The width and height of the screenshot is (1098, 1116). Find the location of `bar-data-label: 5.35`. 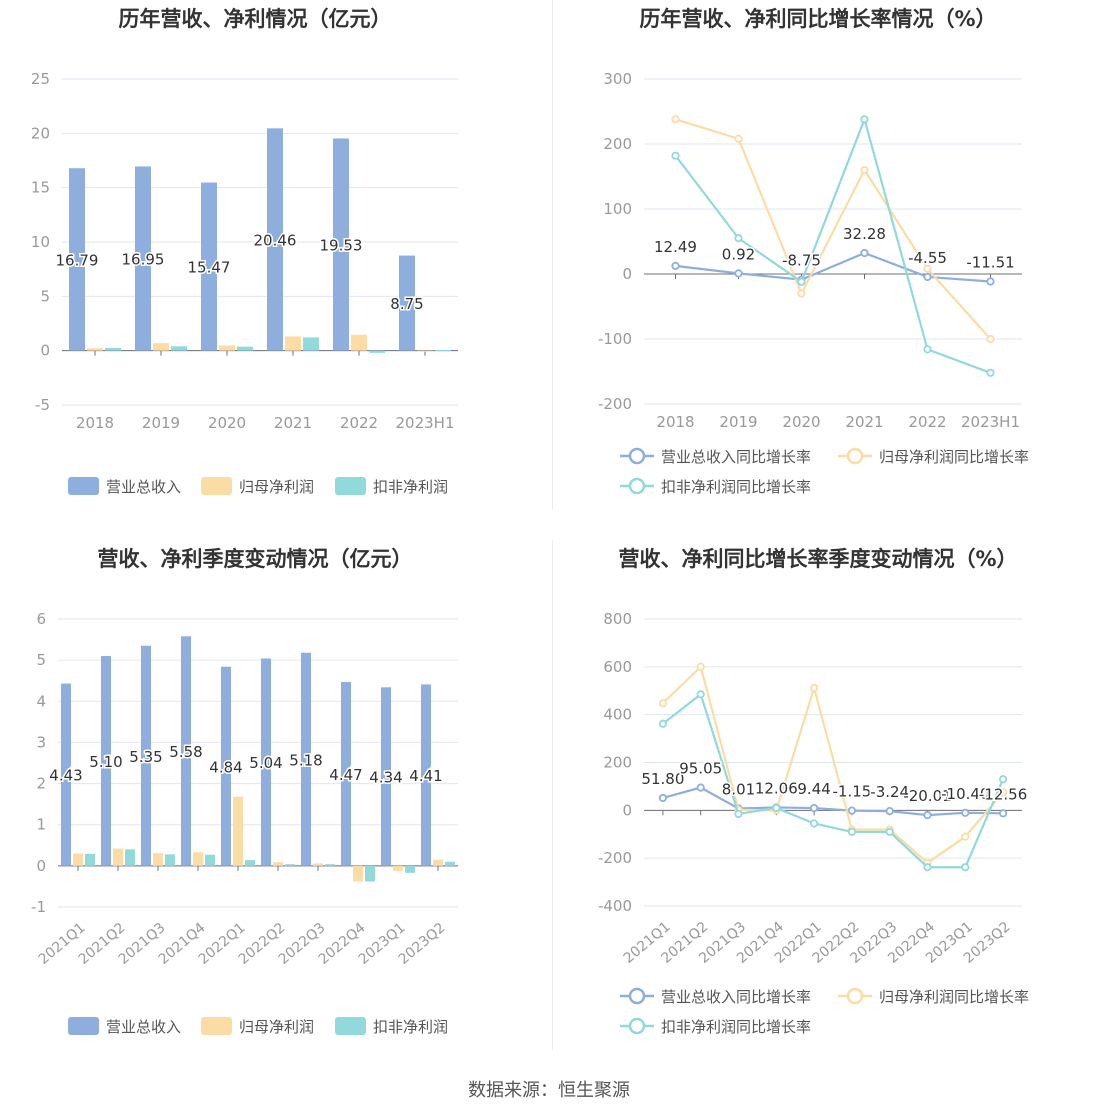

bar-data-label: 5.35 is located at coordinates (145, 757).